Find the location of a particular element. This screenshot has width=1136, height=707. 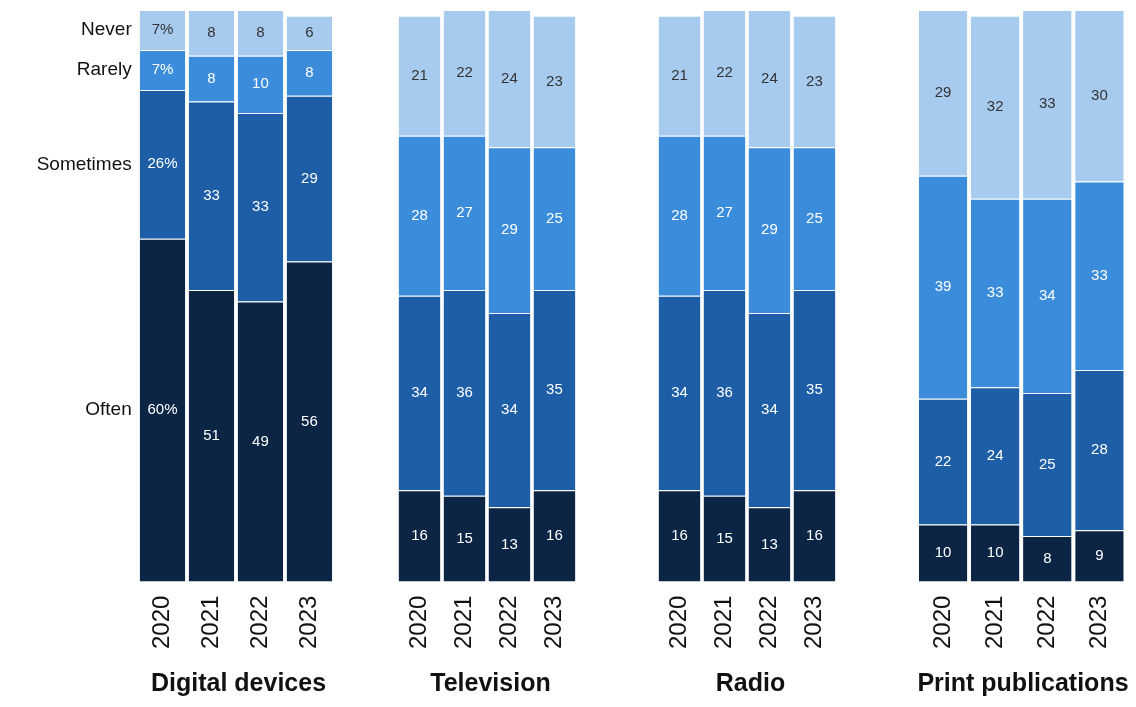

series-label: Sometimes is located at coordinates (84, 163).